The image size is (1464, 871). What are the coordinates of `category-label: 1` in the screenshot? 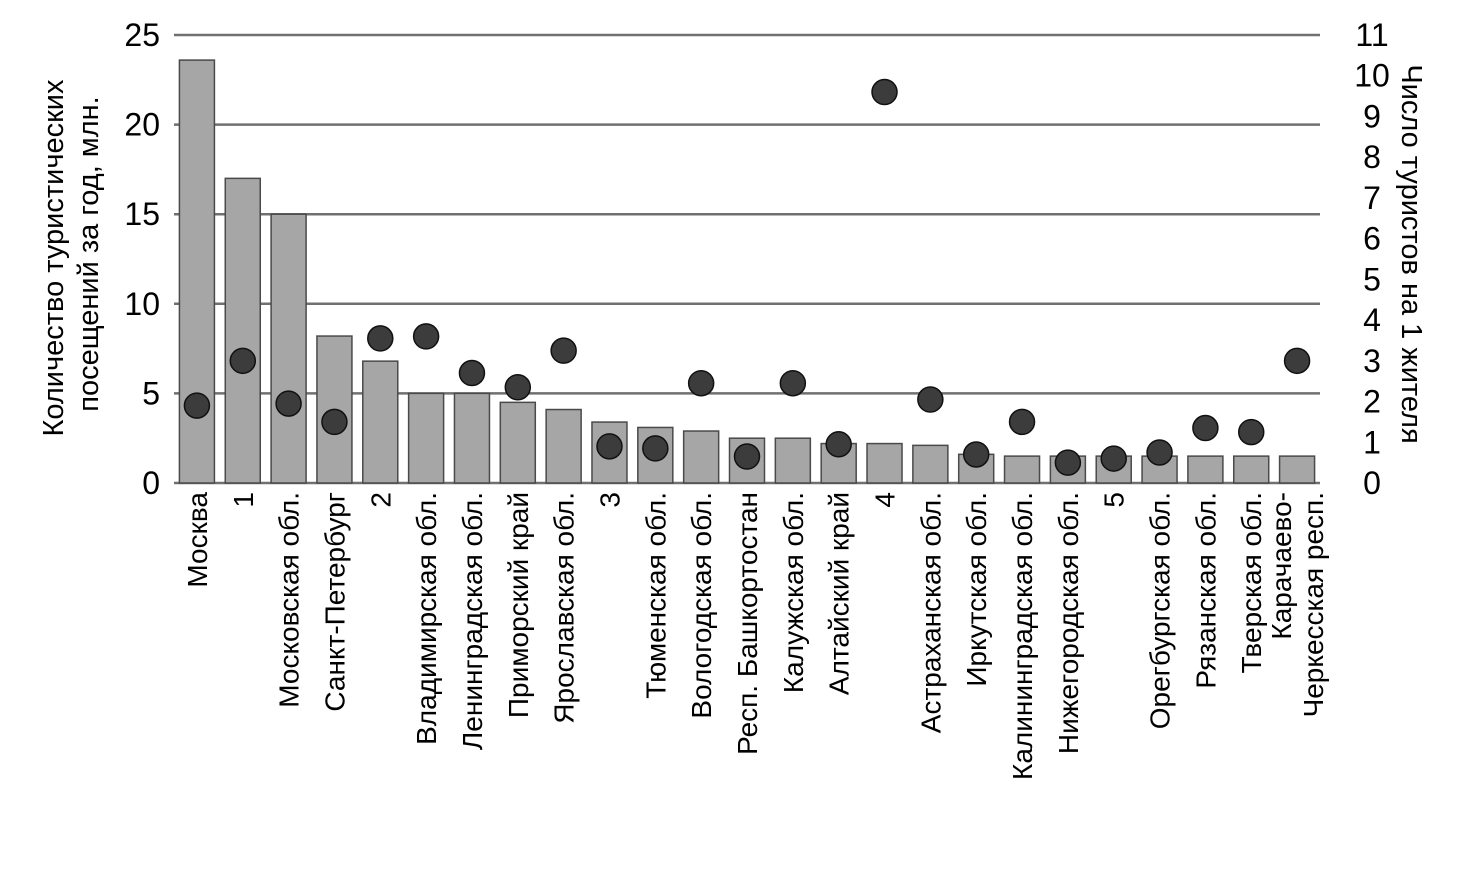 It's located at (243, 500).